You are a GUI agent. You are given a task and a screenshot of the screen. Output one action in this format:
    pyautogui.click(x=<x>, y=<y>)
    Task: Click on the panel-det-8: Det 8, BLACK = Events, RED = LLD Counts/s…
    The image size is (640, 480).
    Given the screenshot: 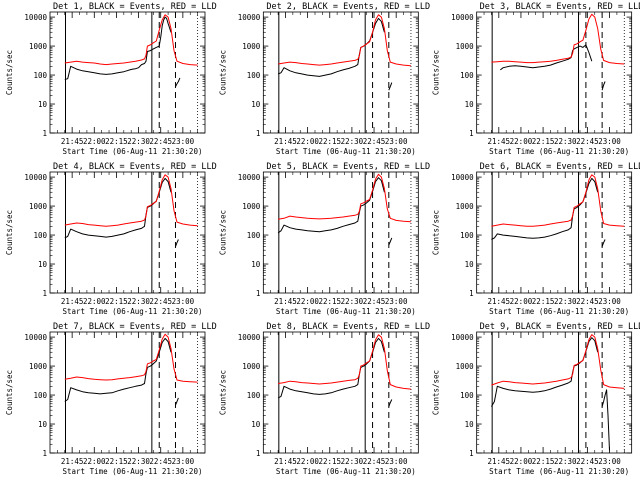 What is the action you would take?
    pyautogui.click(x=324, y=399)
    